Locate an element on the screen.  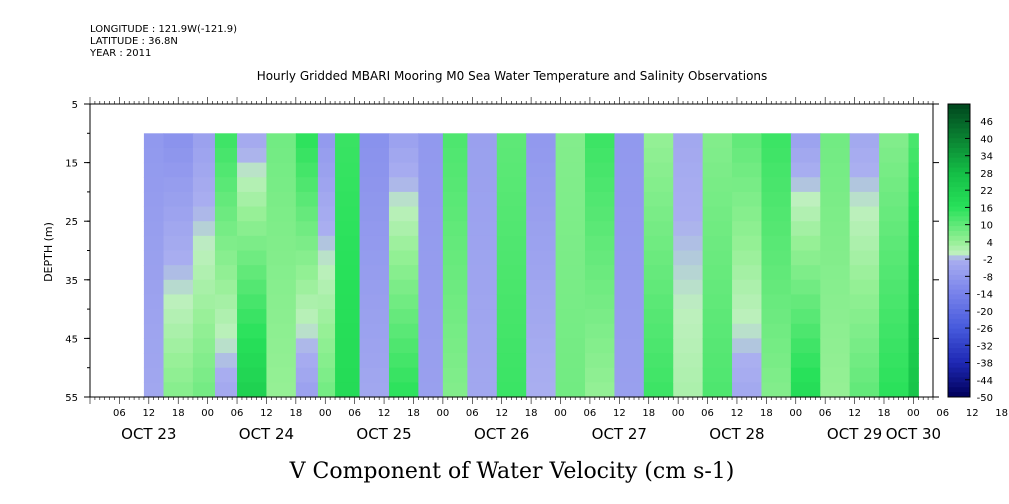
colorbar-tick-label: 46 is located at coordinates (986, 122).